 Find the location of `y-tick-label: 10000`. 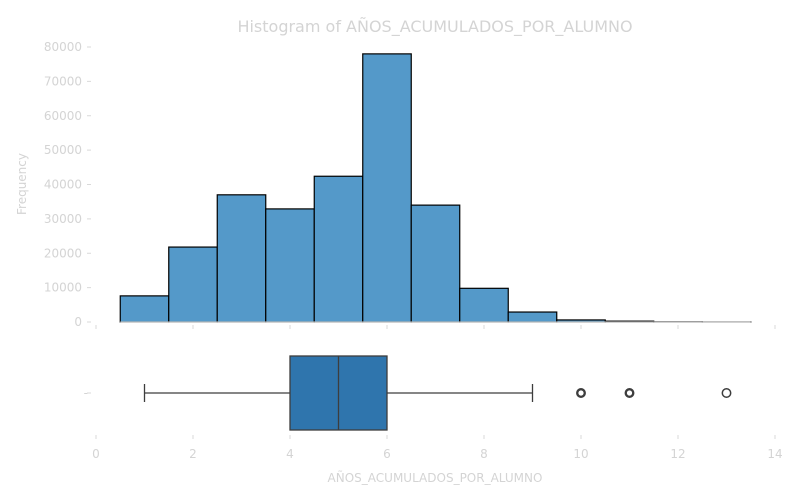

y-tick-label: 10000 is located at coordinates (63, 288).